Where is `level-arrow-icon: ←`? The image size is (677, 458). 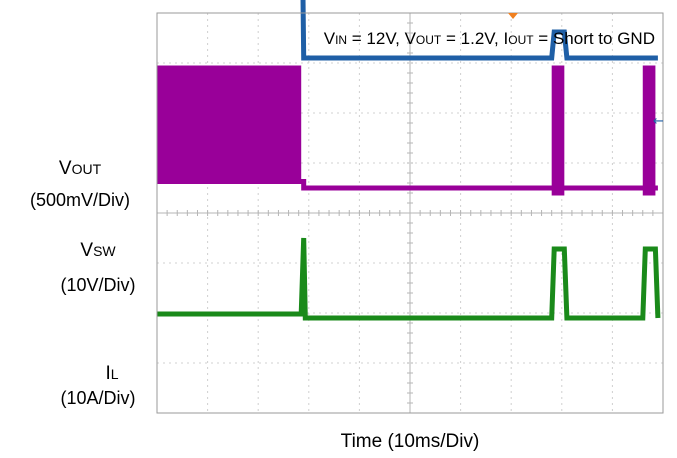 level-arrow-icon: ← is located at coordinates (658, 121).